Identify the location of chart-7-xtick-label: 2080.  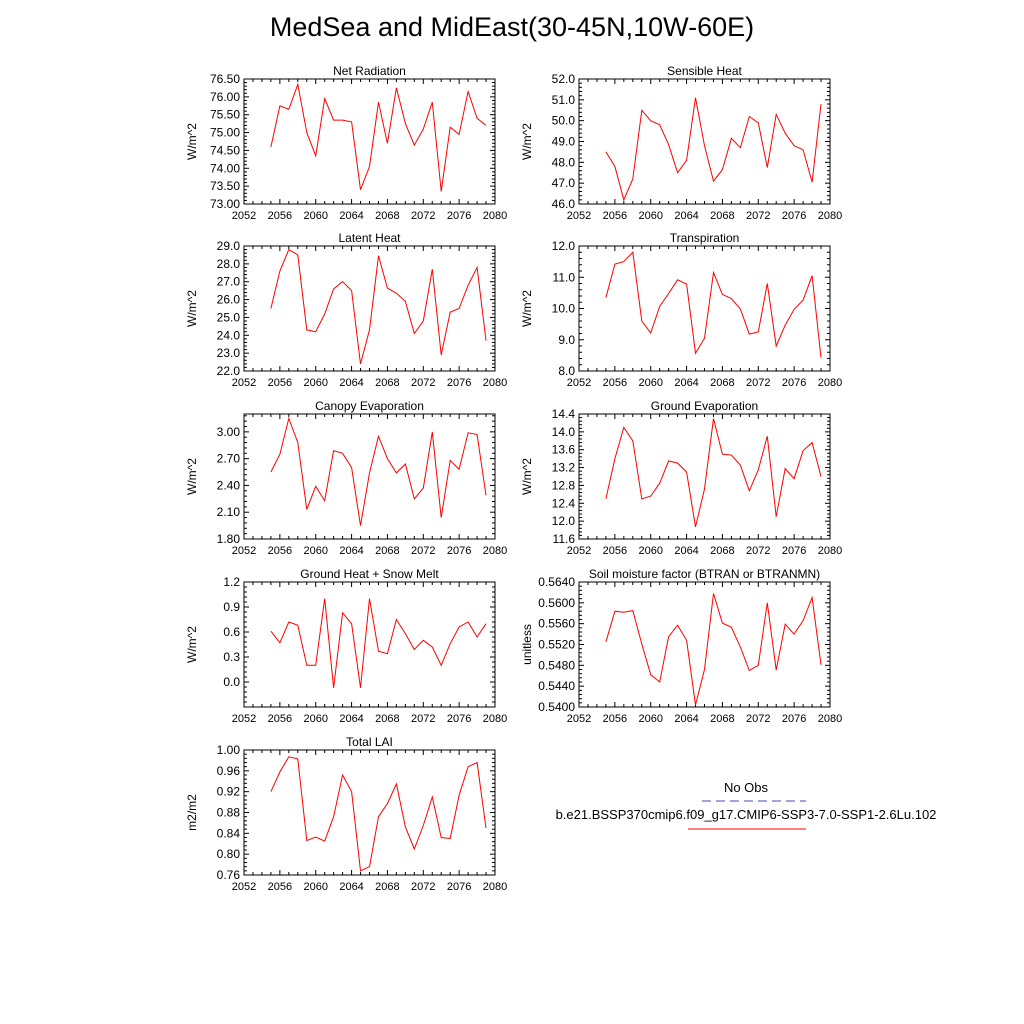
(830, 719).